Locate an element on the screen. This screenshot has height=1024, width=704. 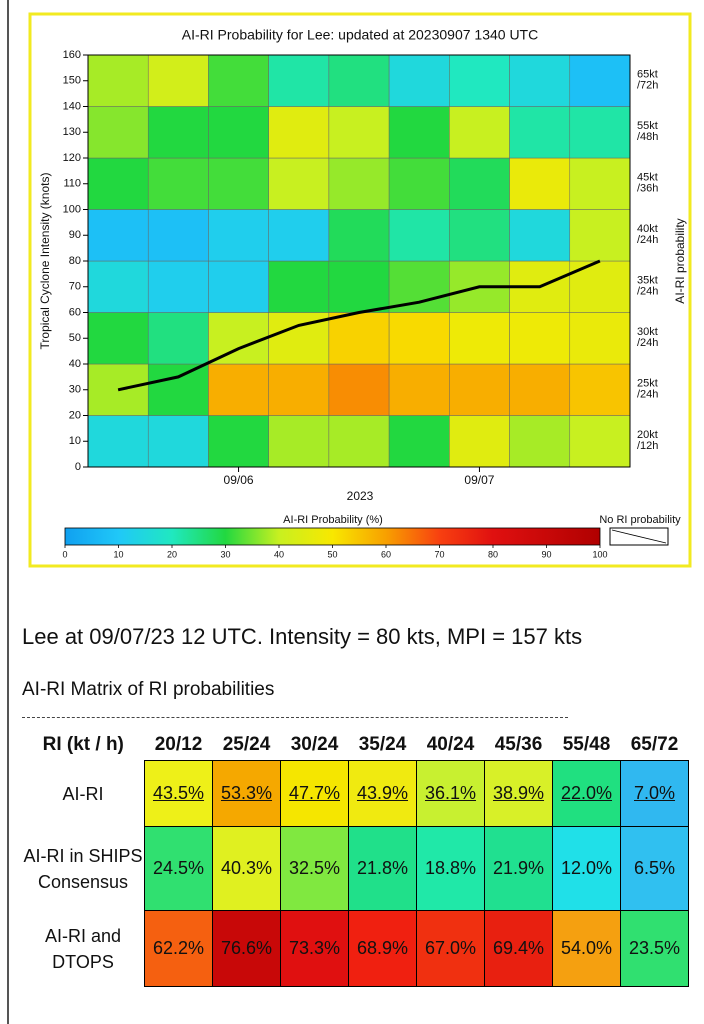
matrix-cell: 62.2% is located at coordinates (178, 948).